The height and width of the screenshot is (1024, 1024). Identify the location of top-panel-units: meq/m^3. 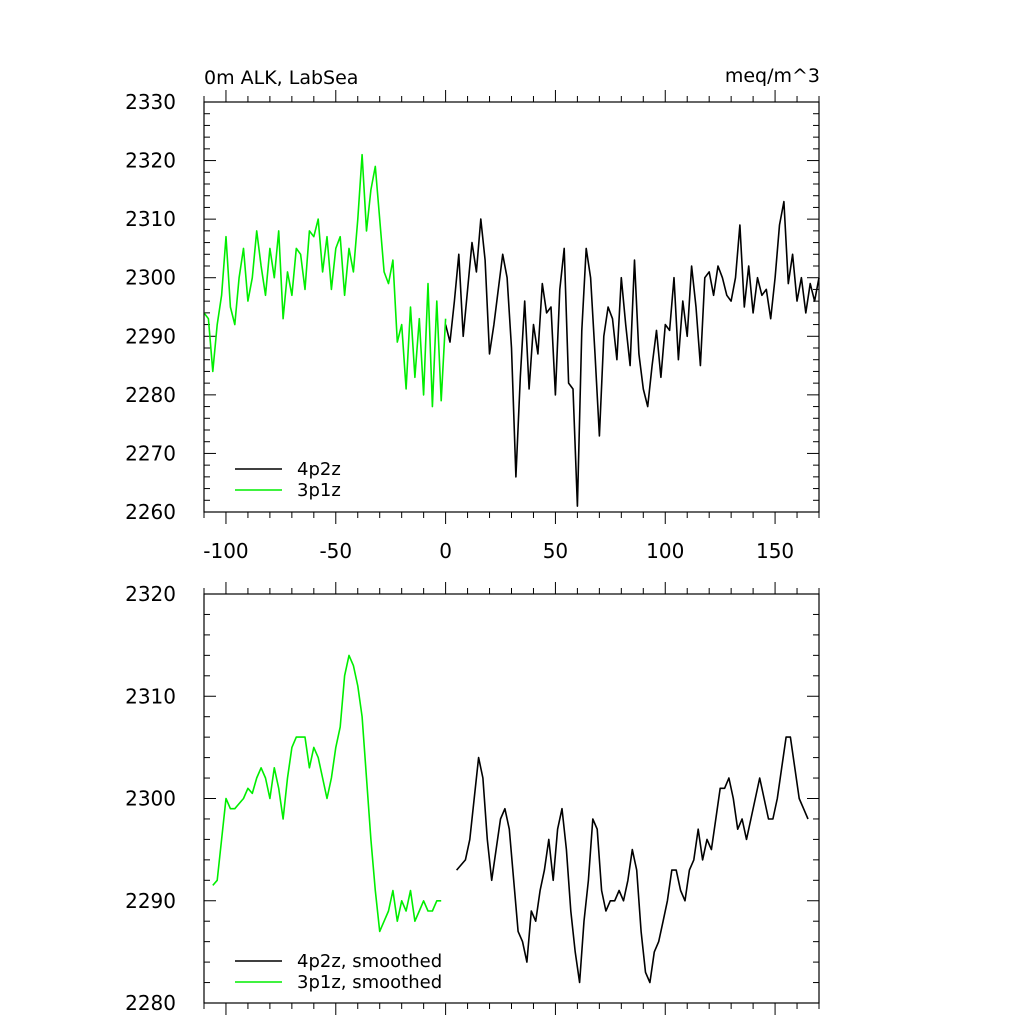
(772, 76).